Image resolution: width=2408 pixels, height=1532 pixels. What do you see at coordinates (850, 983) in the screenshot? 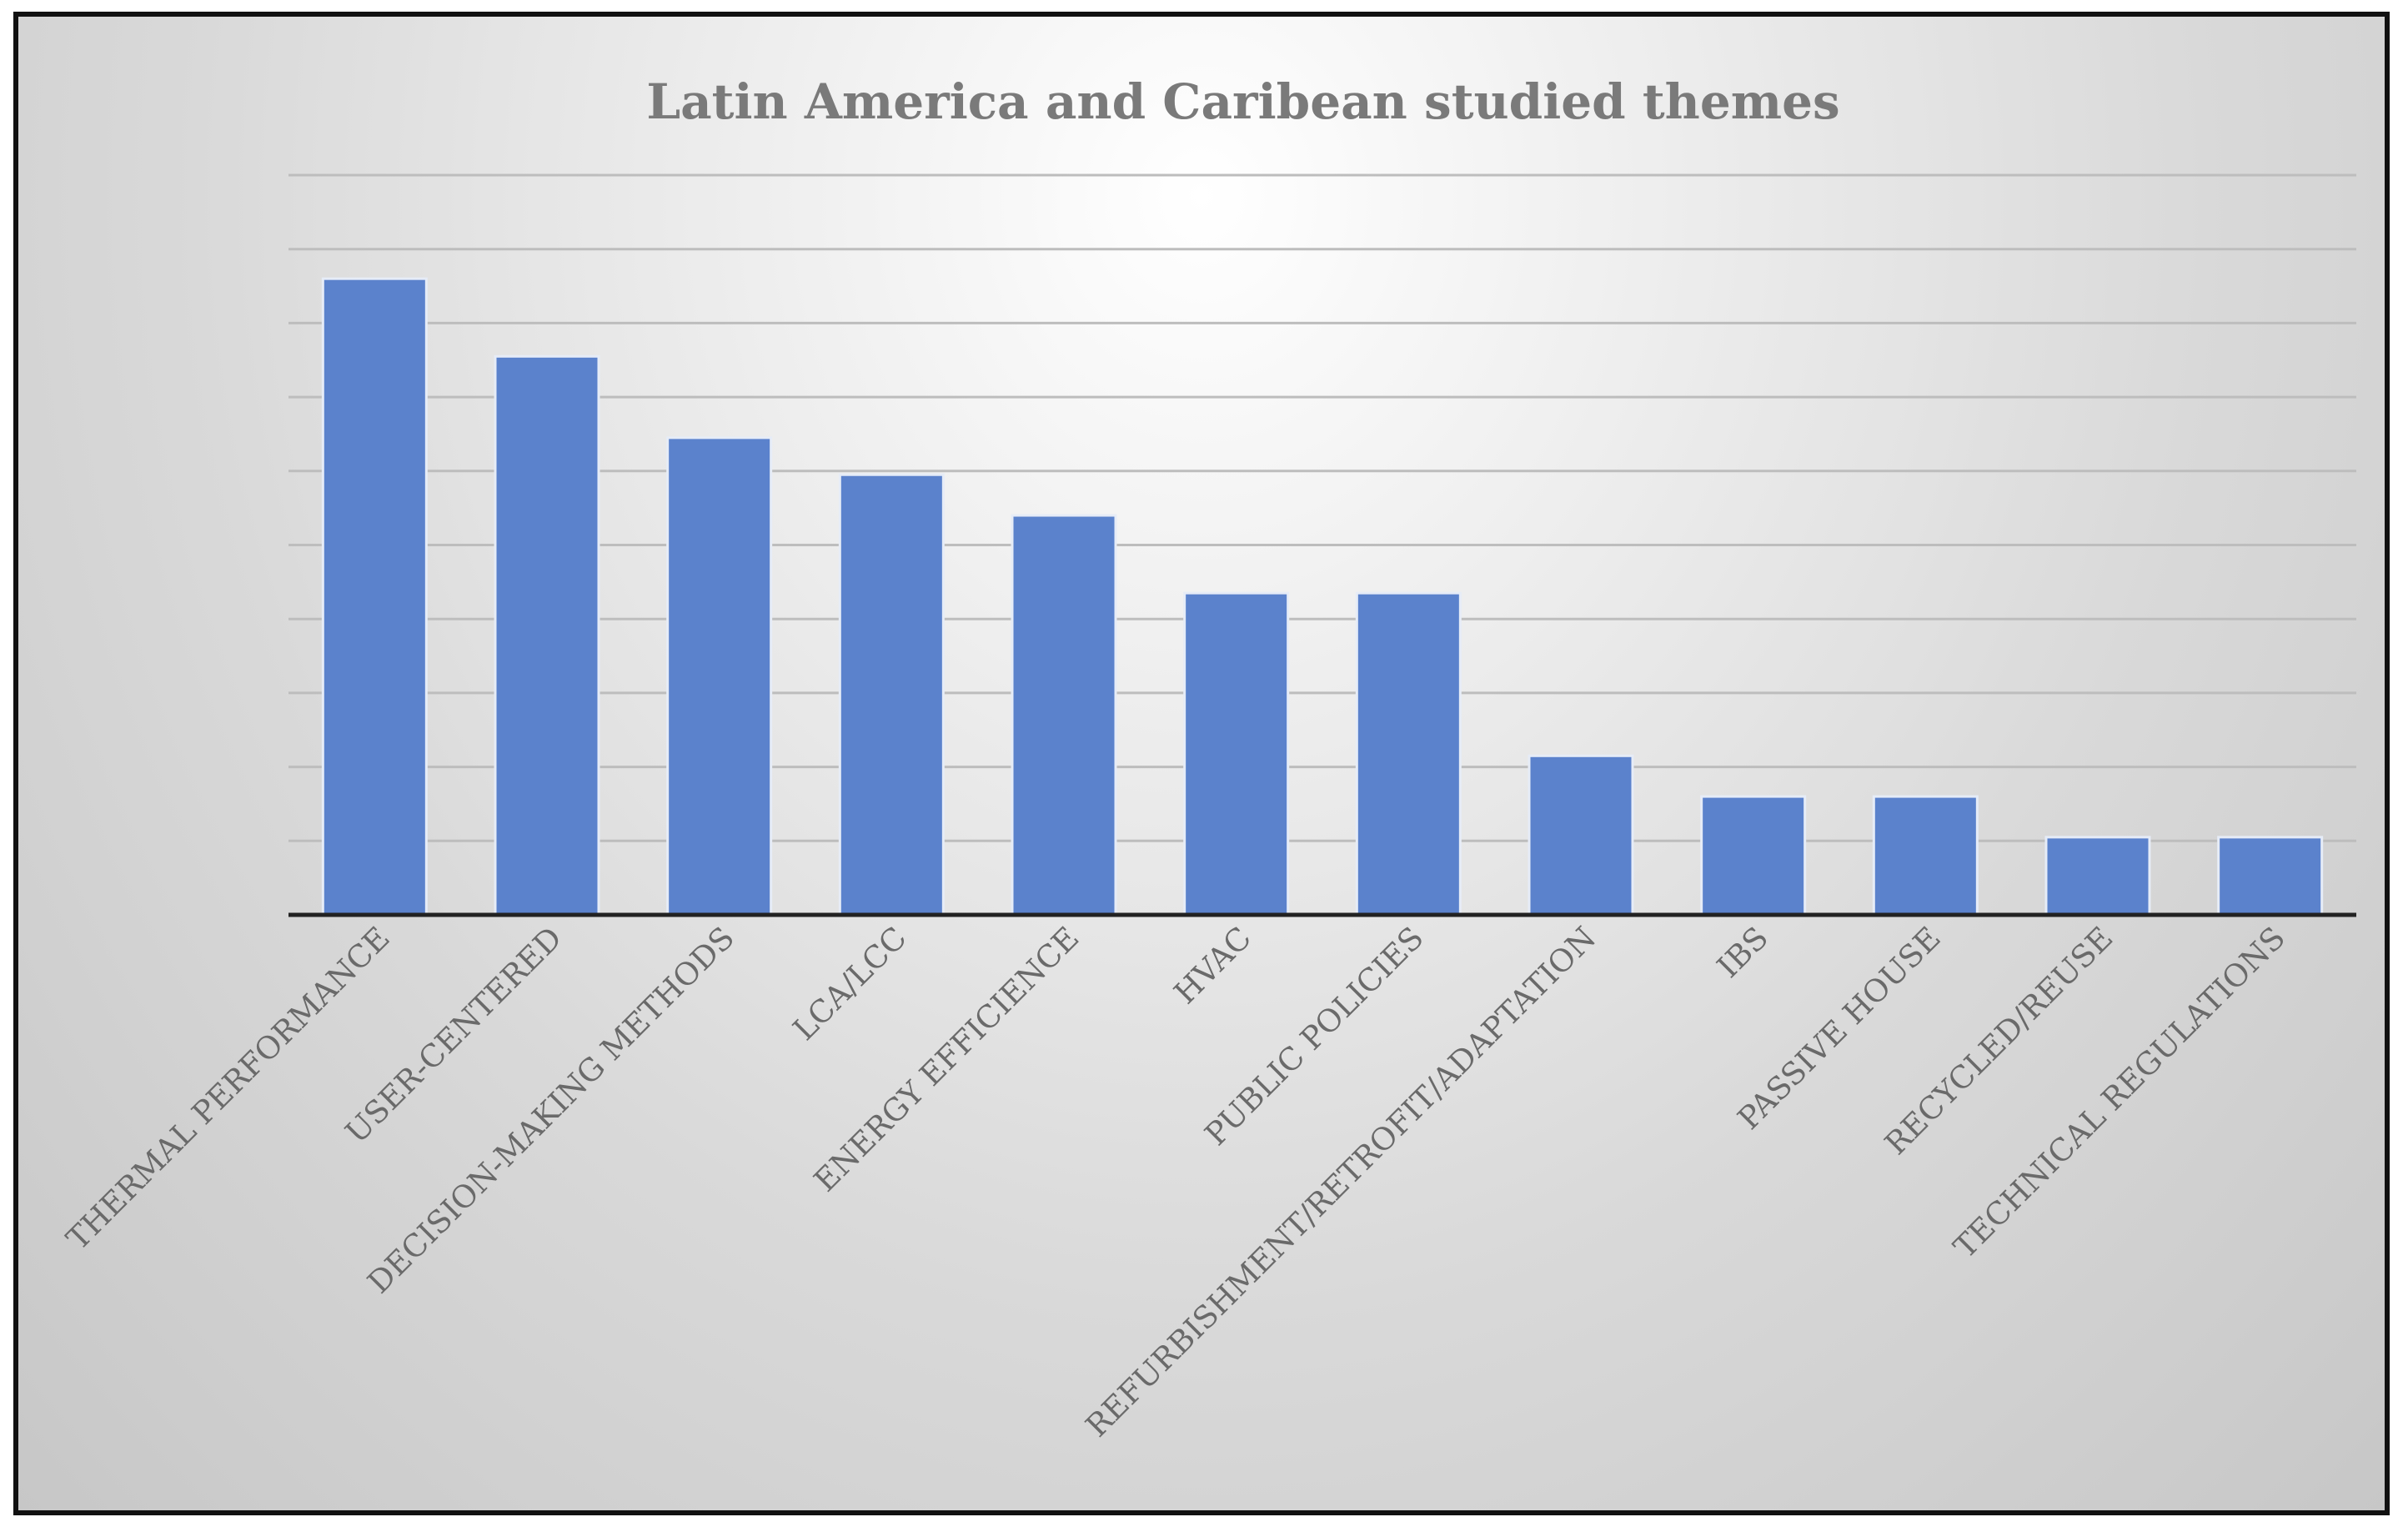
I see `x-tick-label: LCA/LCC` at bounding box center [850, 983].